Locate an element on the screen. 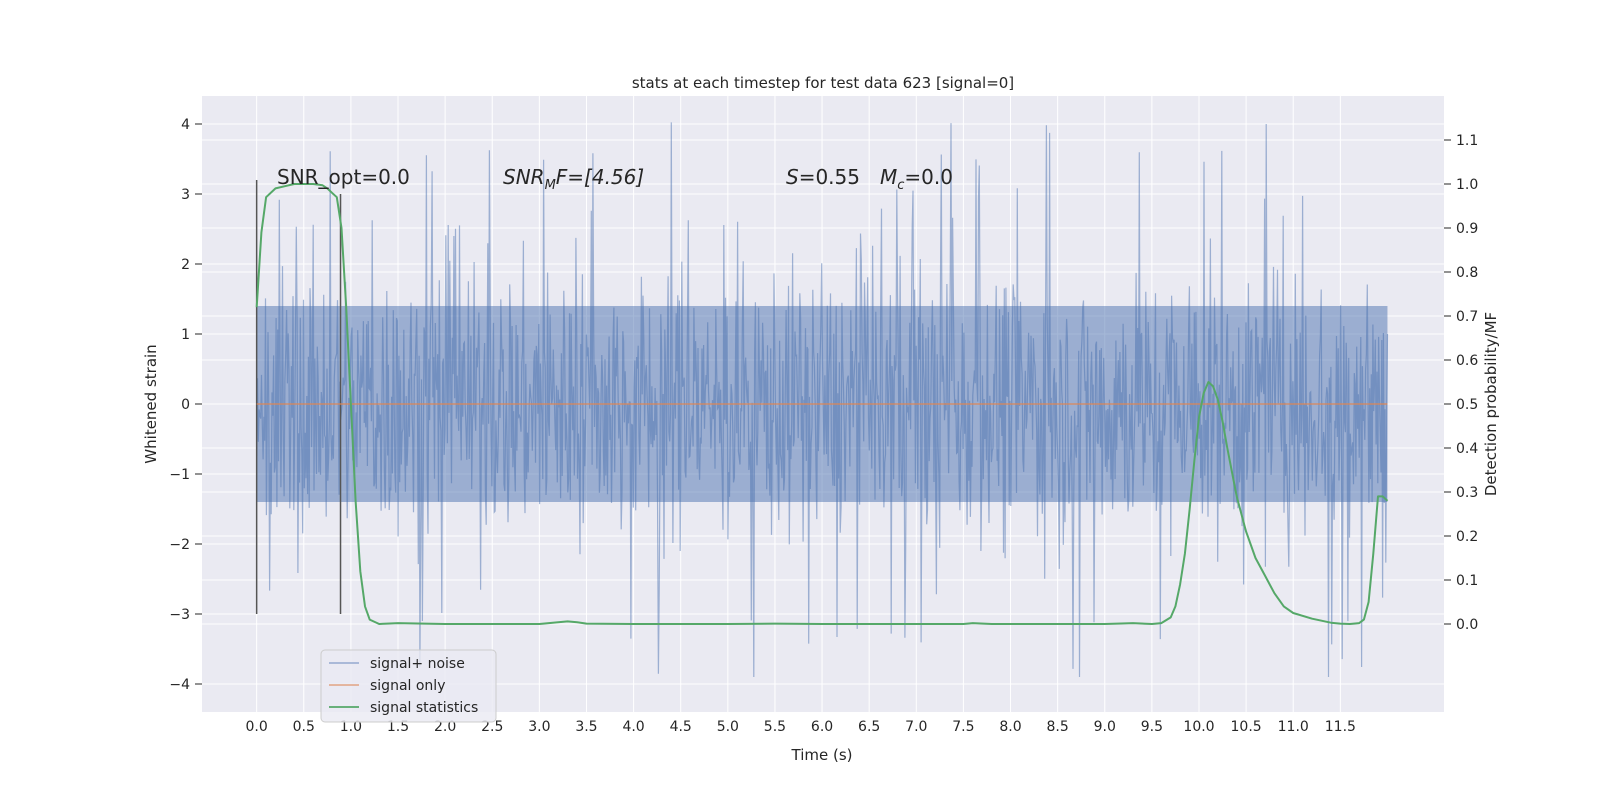  x-axis-title: Time (s) is located at coordinates (822, 755).